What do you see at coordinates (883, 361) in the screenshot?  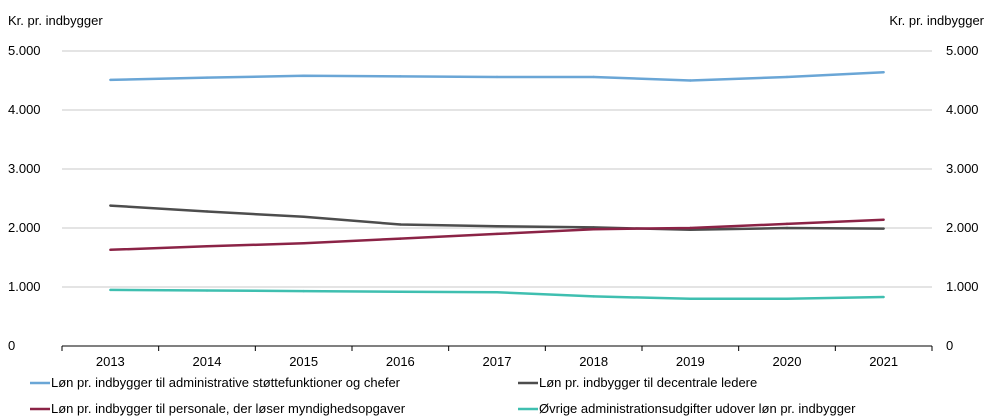 I see `x-tick-label: 2021` at bounding box center [883, 361].